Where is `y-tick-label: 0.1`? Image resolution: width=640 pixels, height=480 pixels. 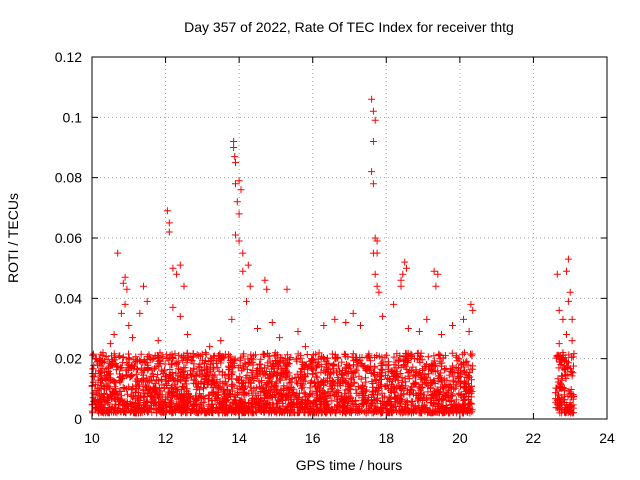 y-tick-label: 0.1 is located at coordinates (73, 117).